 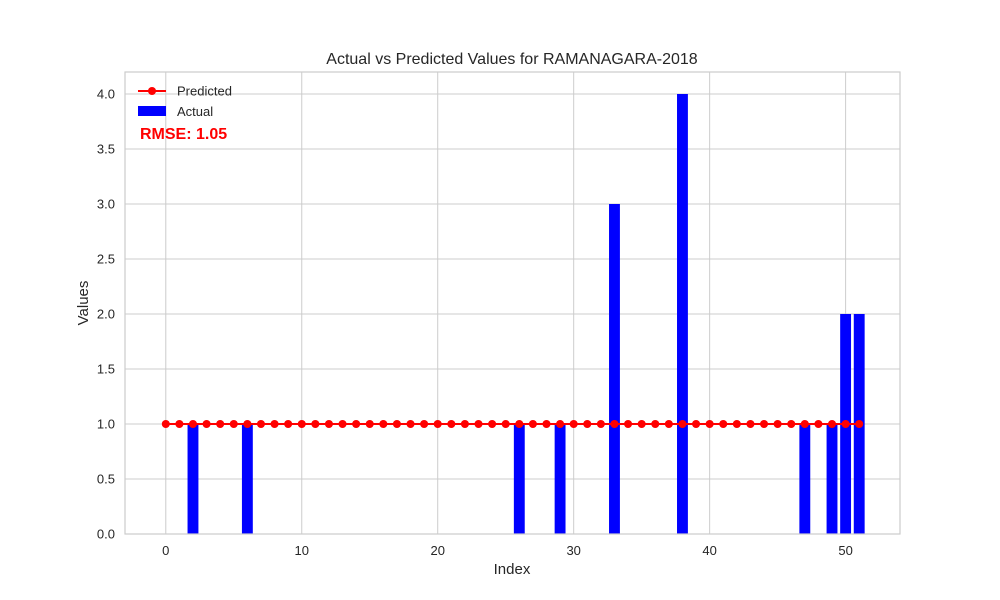 I want to click on legend-actual-swatch, so click(x=152, y=111).